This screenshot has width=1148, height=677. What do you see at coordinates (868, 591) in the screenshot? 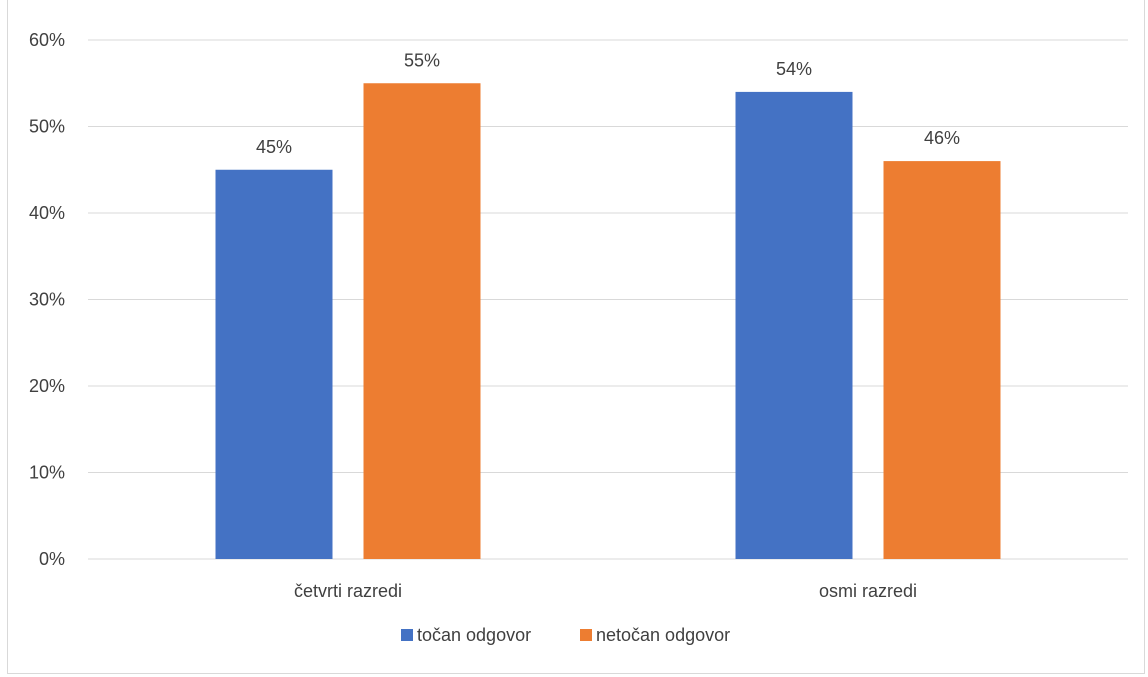
I see `x-category-label: osmi razredi` at bounding box center [868, 591].